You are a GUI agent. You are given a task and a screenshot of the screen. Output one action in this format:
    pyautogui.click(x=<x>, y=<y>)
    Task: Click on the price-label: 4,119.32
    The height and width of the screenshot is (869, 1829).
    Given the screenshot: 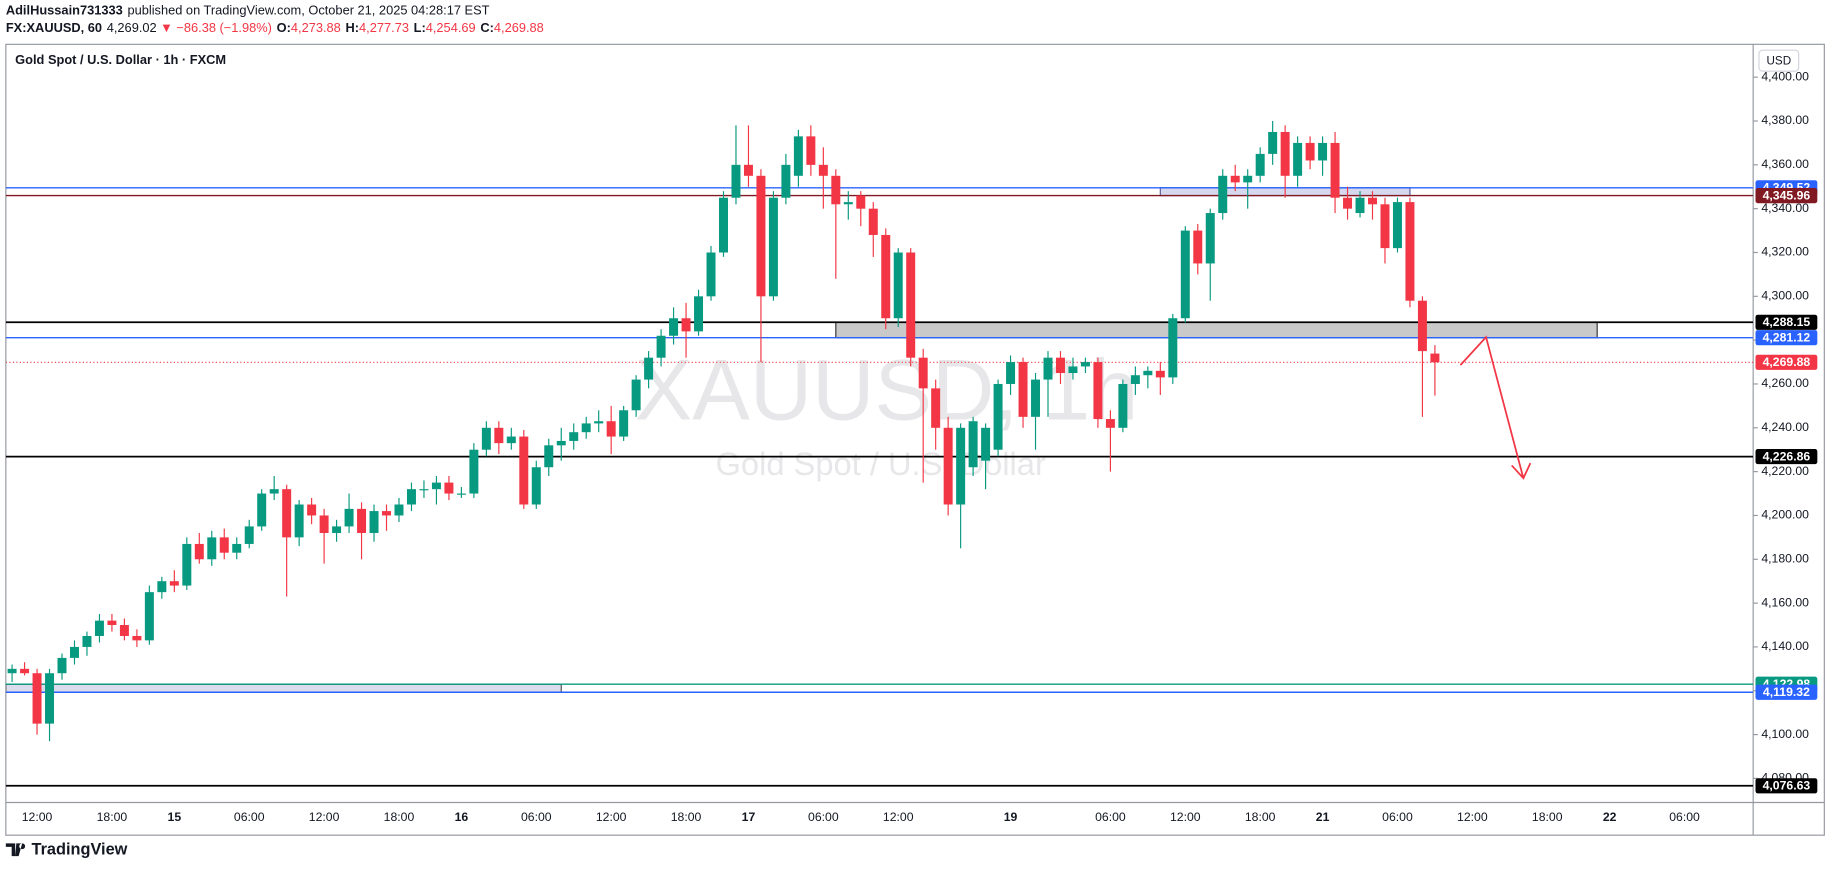 What is the action you would take?
    pyautogui.click(x=1786, y=692)
    